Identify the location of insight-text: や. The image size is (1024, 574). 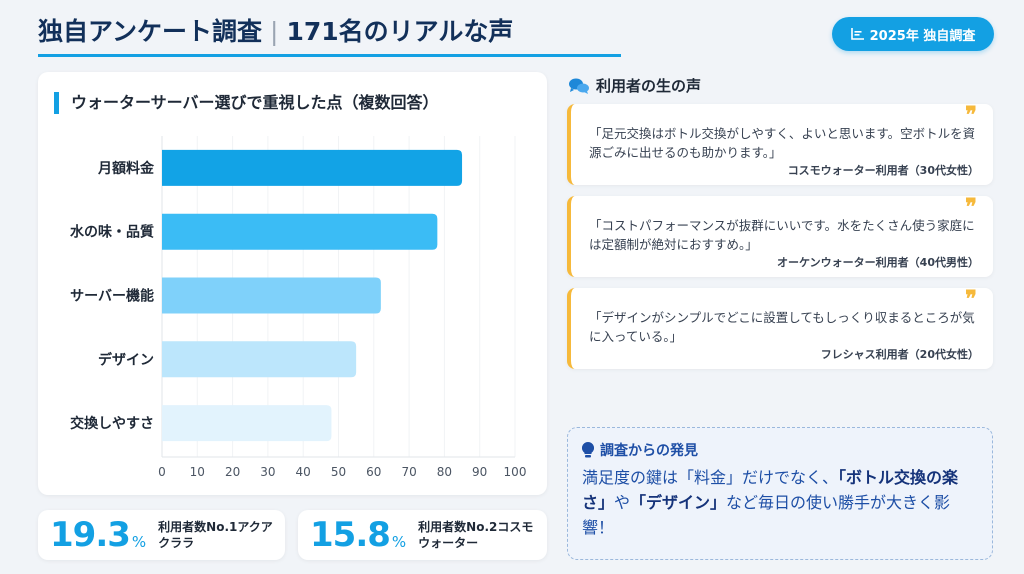
(622, 502).